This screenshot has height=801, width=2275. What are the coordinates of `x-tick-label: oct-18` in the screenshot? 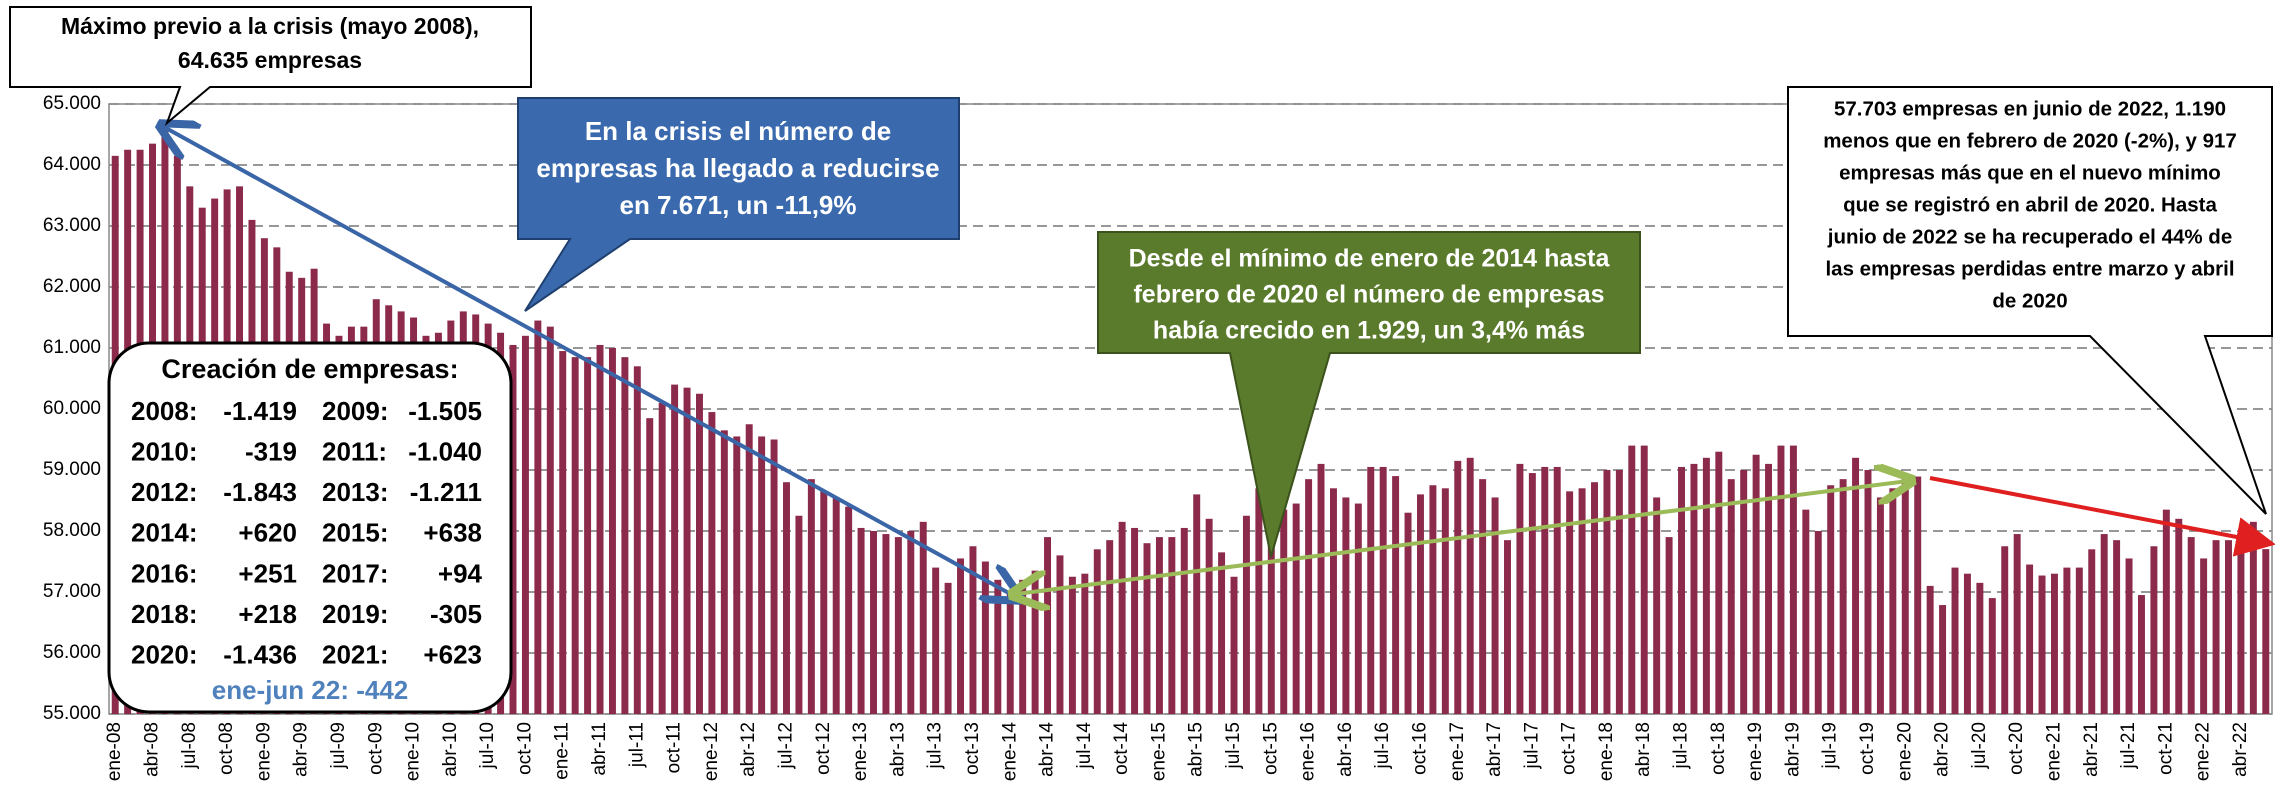 It's located at (1718, 748).